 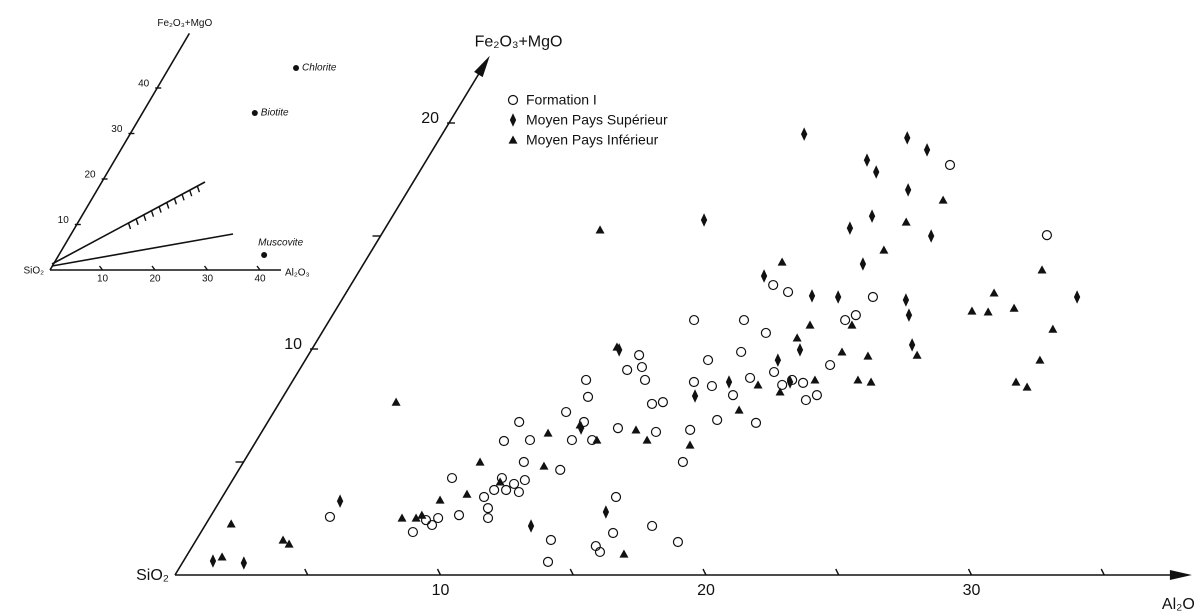 I want to click on x-tick-label: 20, so click(x=155, y=279).